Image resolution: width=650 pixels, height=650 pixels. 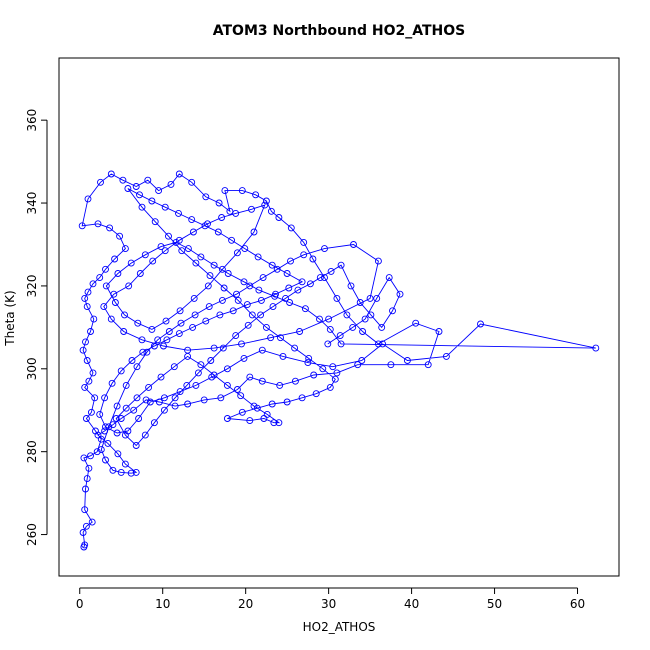 What do you see at coordinates (80, 604) in the screenshot?
I see `x-tick-label: 0` at bounding box center [80, 604].